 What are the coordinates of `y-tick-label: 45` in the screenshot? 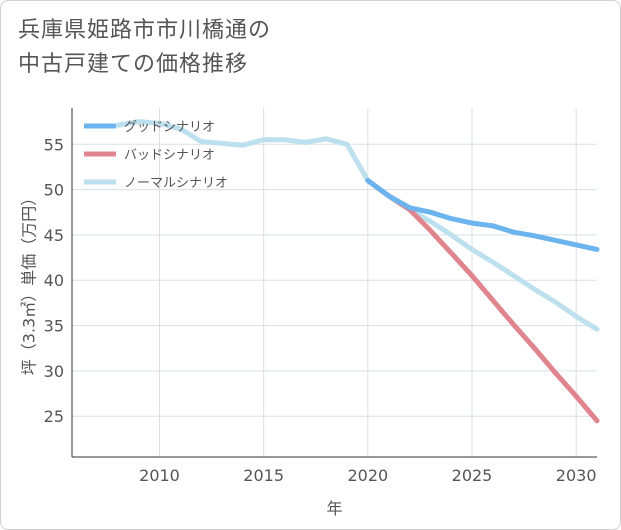 It's located at (54, 235).